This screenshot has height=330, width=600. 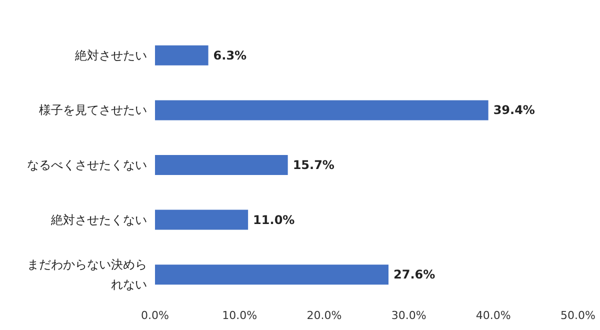 I want to click on y-tick-label: まだわからない決められない, so click(x=87, y=275).